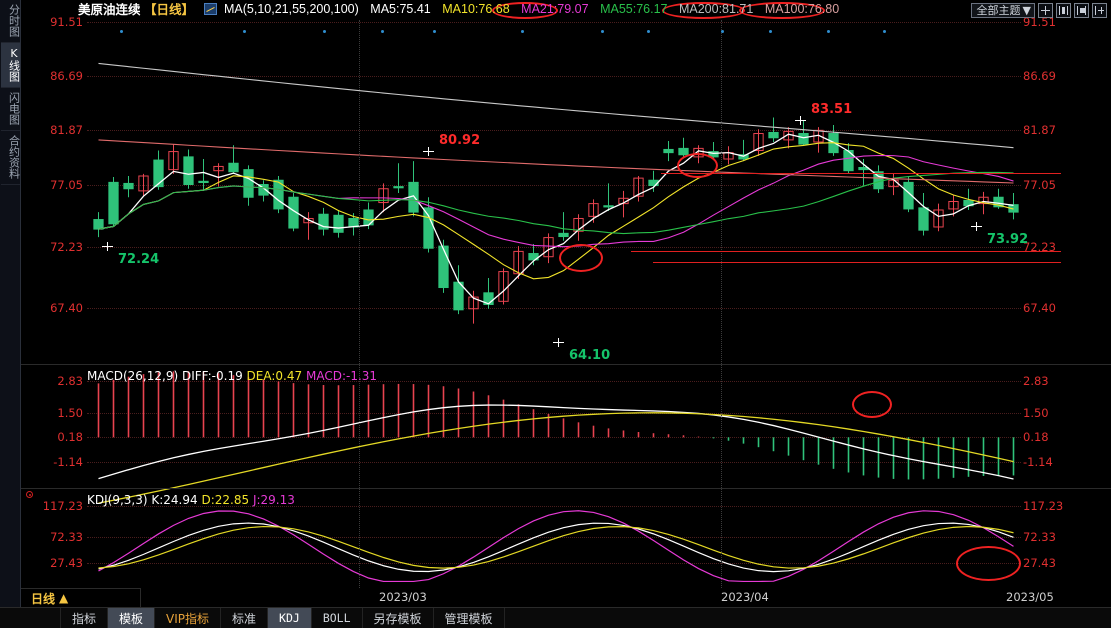 Image resolution: width=1111 pixels, height=628 pixels. Describe the element at coordinates (66, 22) in the screenshot. I see `axis-tick-label: 91.51` at that location.